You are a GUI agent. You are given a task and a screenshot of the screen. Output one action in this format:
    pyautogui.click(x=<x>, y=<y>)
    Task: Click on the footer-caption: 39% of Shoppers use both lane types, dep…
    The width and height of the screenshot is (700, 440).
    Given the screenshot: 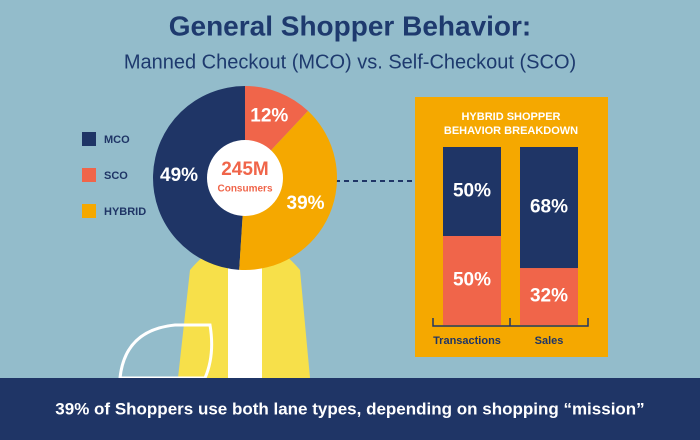 What is the action you would take?
    pyautogui.click(x=349, y=408)
    